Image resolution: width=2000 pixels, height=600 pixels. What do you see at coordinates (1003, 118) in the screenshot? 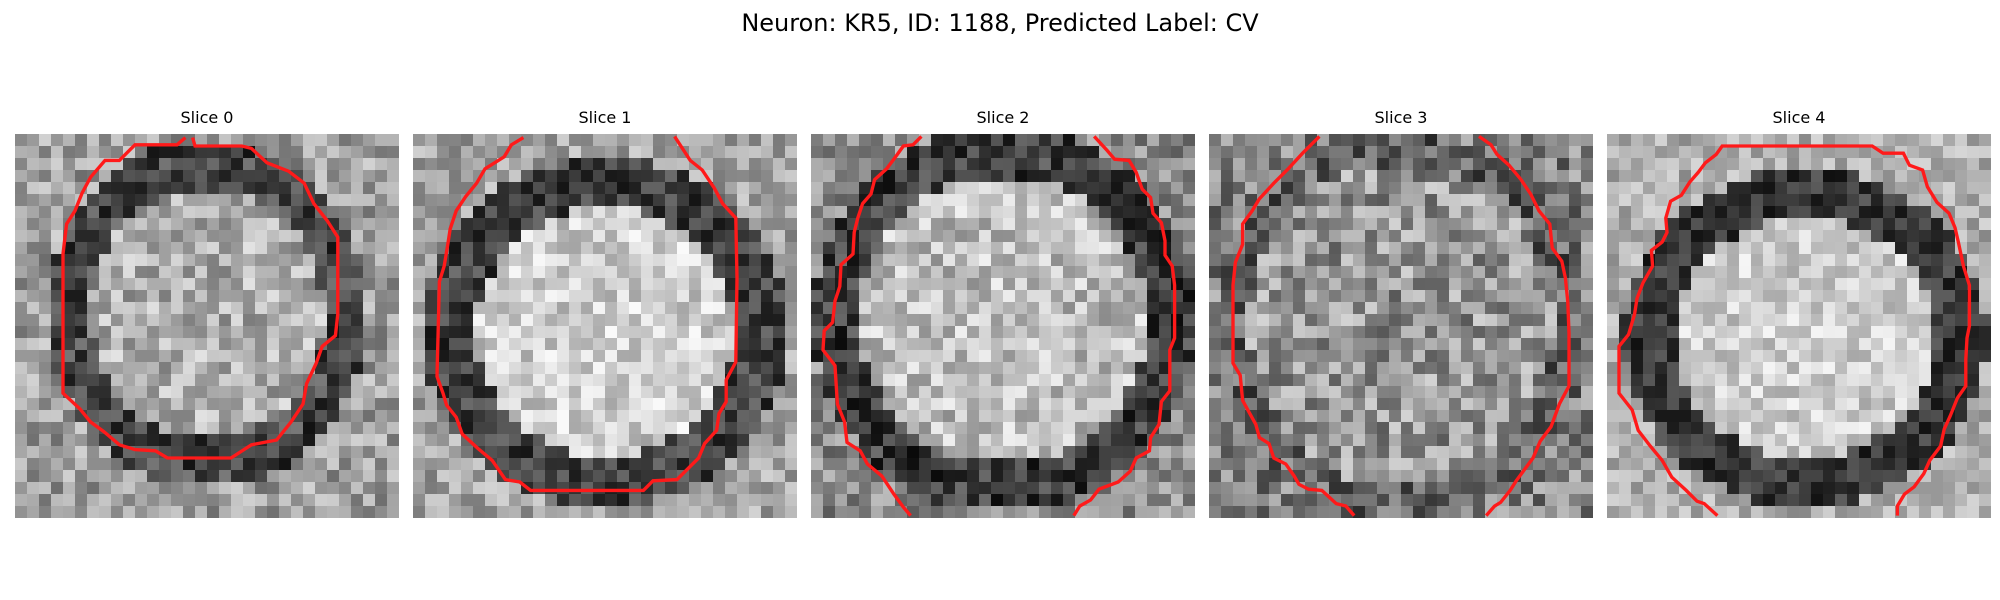
I see `slice-title-2: Slice 2` at bounding box center [1003, 118].